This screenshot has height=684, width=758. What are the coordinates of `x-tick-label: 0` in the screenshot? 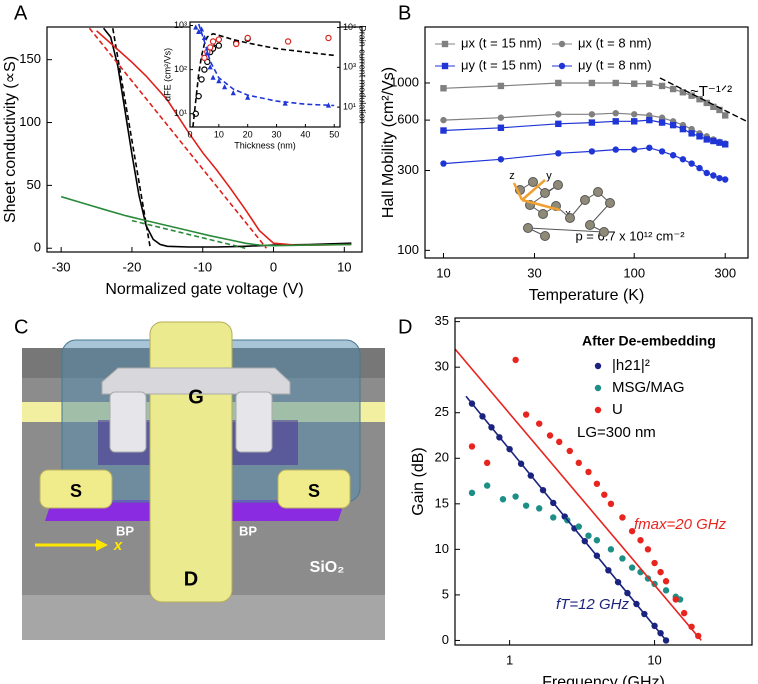 It's located at (189, 134).